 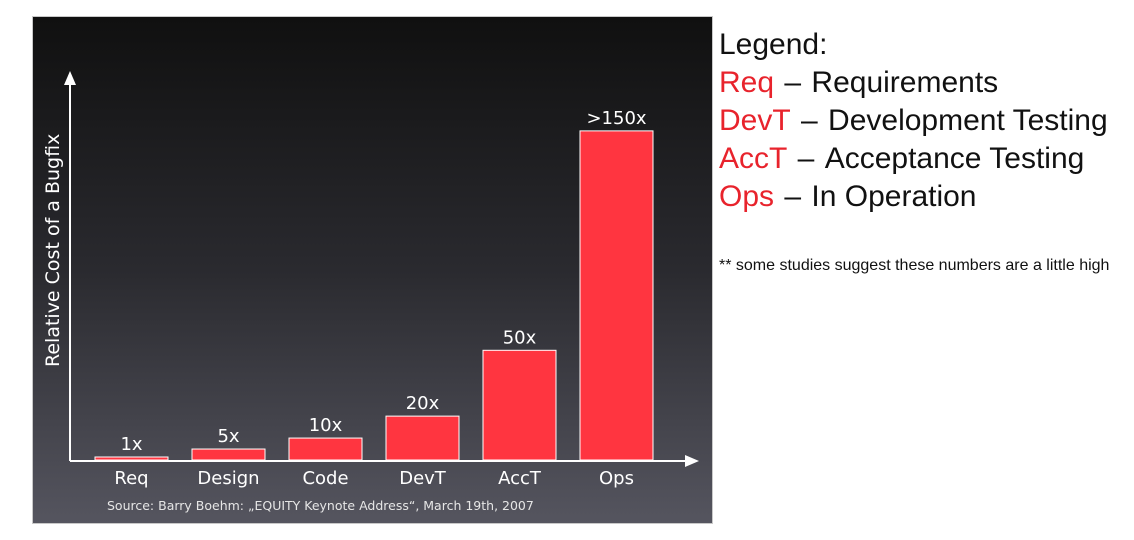 What do you see at coordinates (894, 196) in the screenshot?
I see `legend-description: In Operation` at bounding box center [894, 196].